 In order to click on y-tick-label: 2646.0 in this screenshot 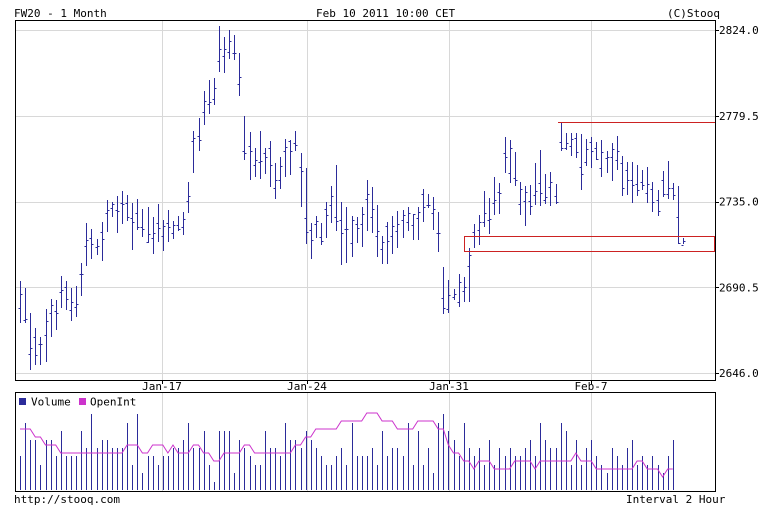, I will do `click(739, 373)`.